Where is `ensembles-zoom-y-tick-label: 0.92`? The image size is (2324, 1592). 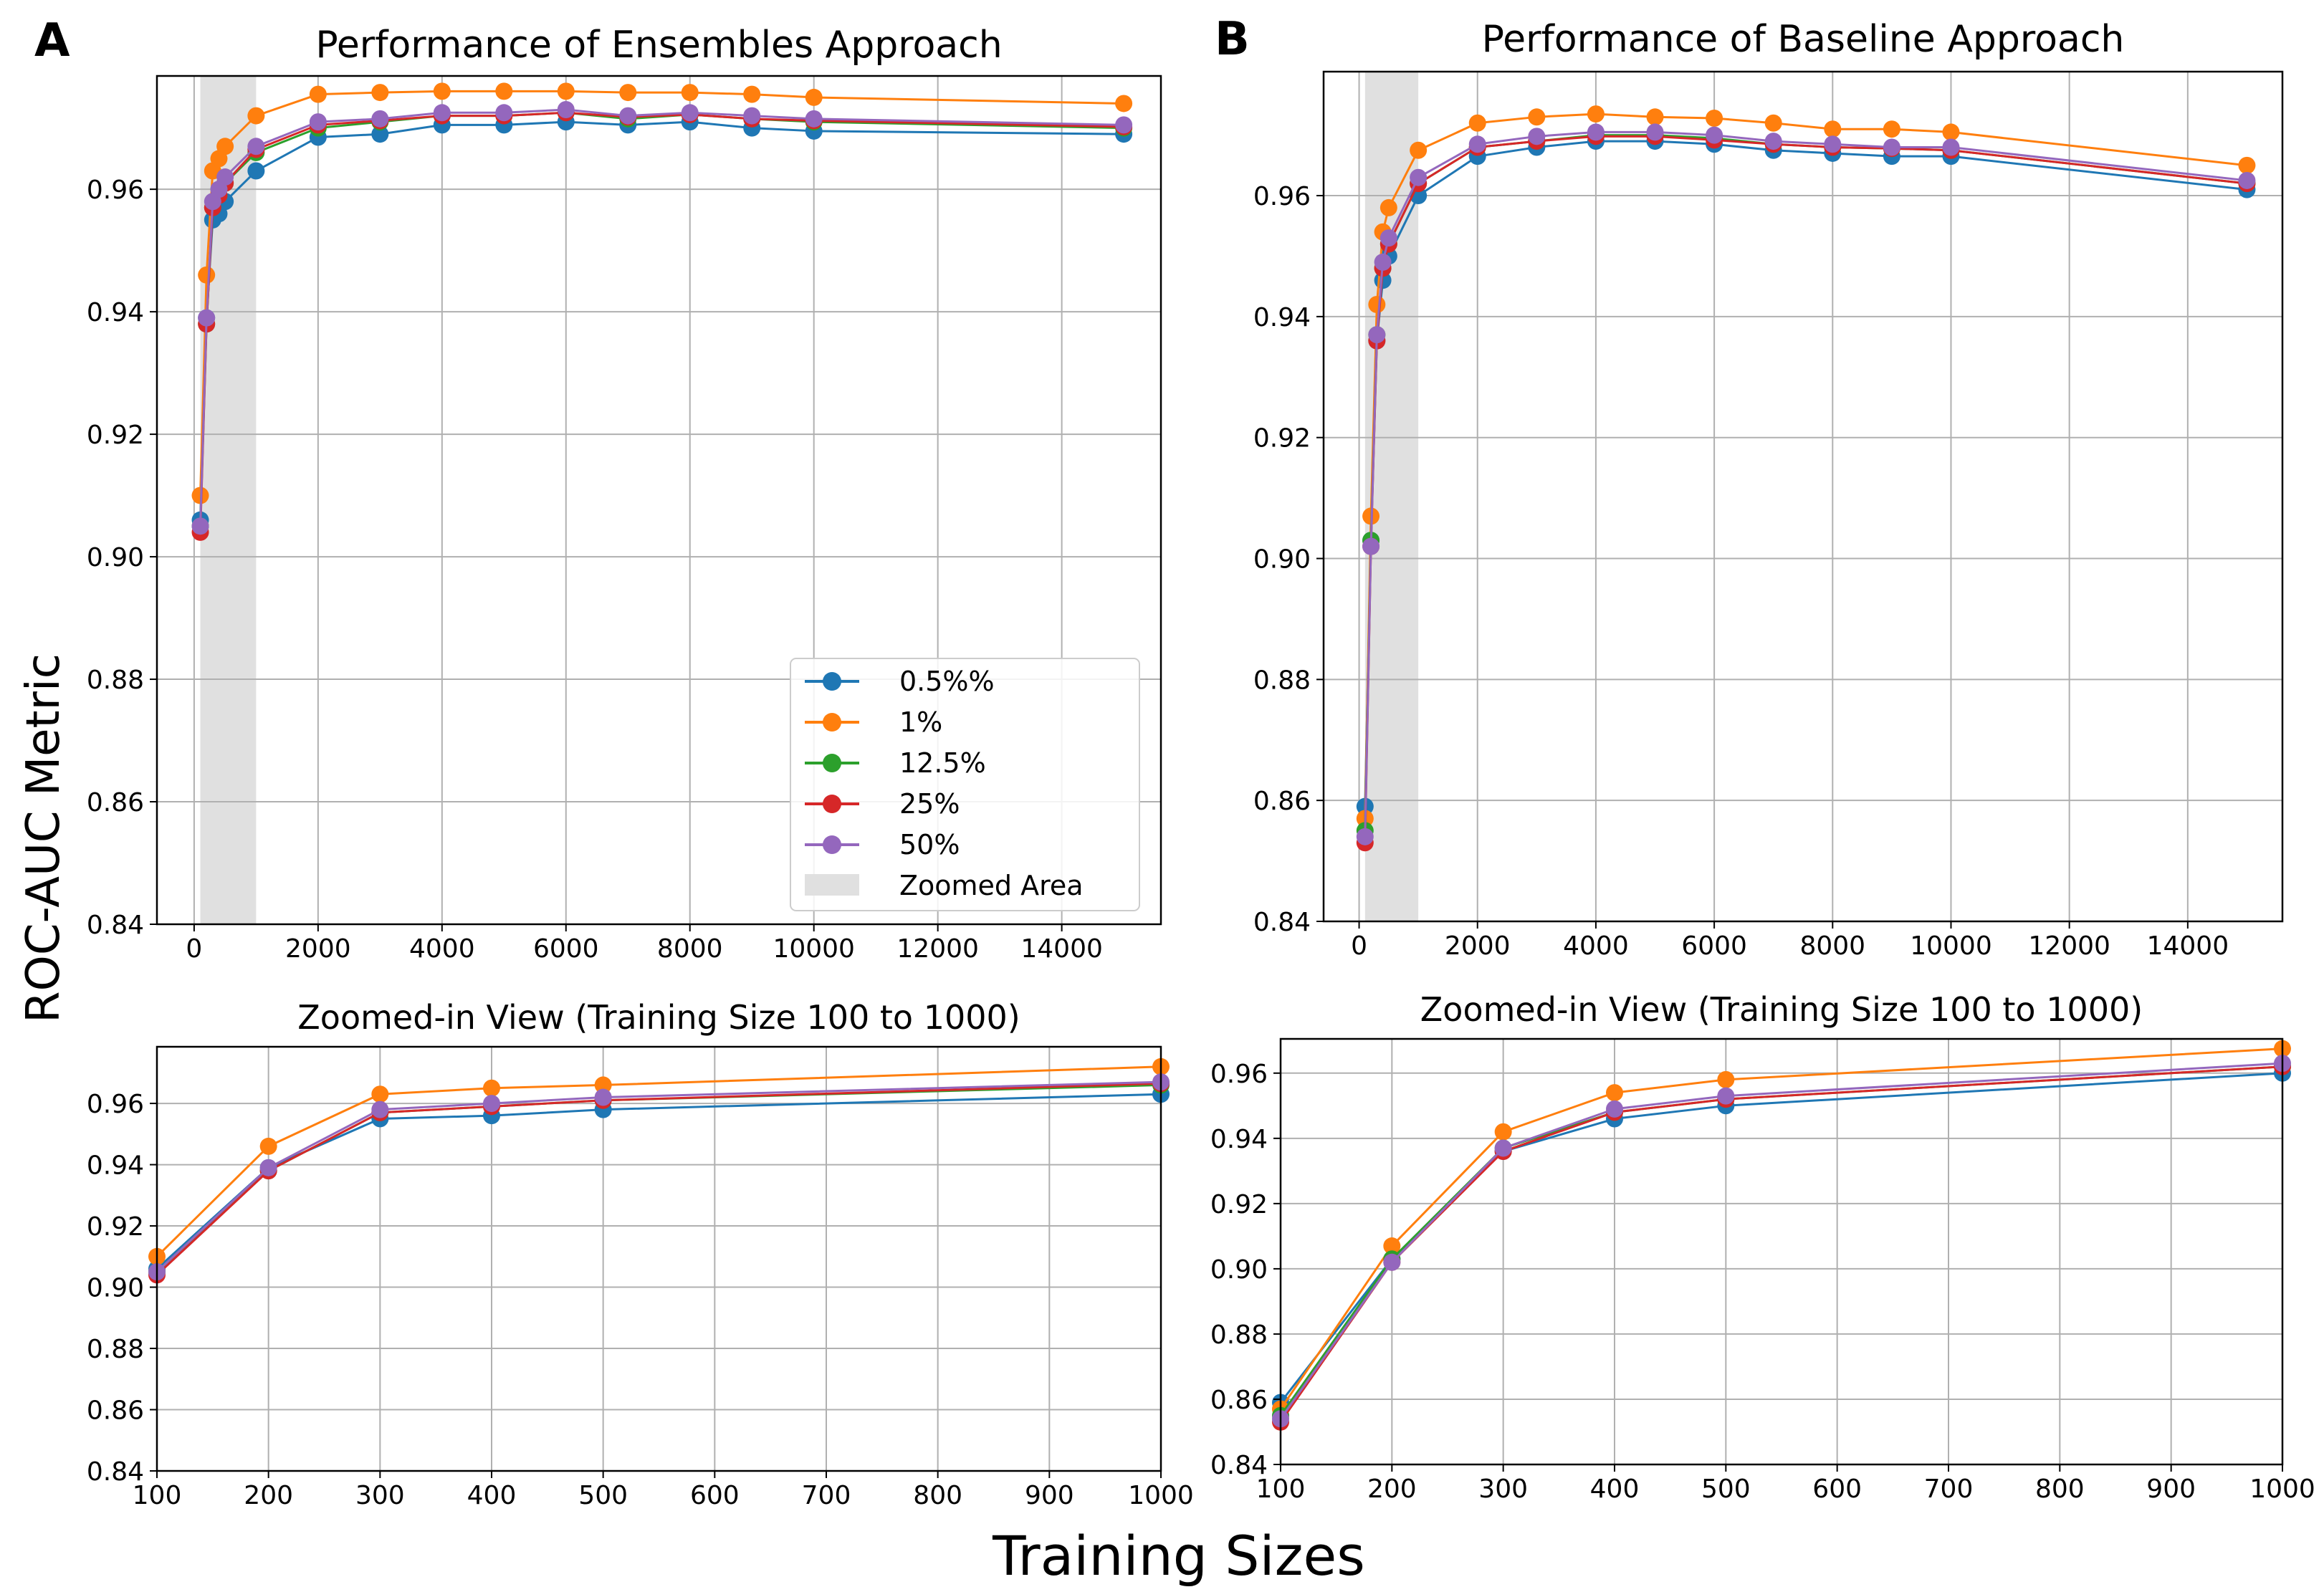 ensembles-zoom-y-tick-label: 0.92 is located at coordinates (115, 1227).